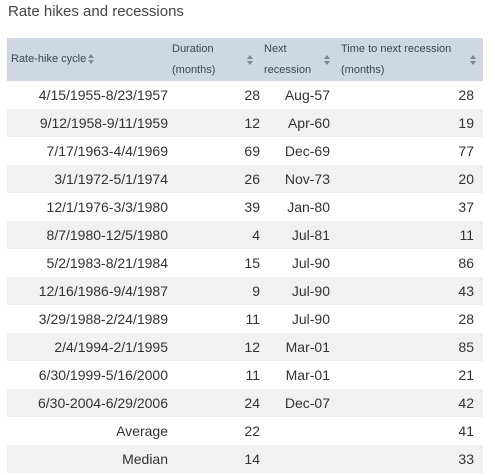 This screenshot has width=495, height=475. What do you see at coordinates (466, 151) in the screenshot?
I see `cell-time: 77` at bounding box center [466, 151].